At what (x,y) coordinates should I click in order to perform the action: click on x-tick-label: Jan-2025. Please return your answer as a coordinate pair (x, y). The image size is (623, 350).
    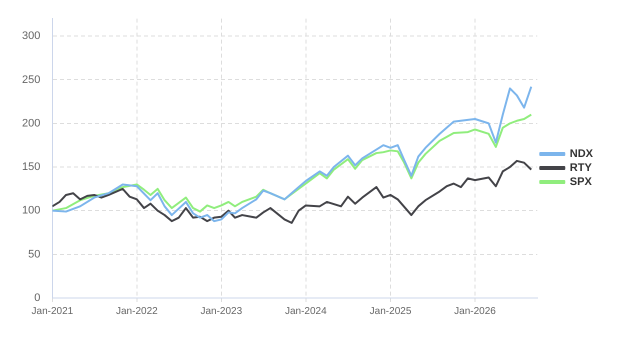
    Looking at the image, I should click on (391, 311).